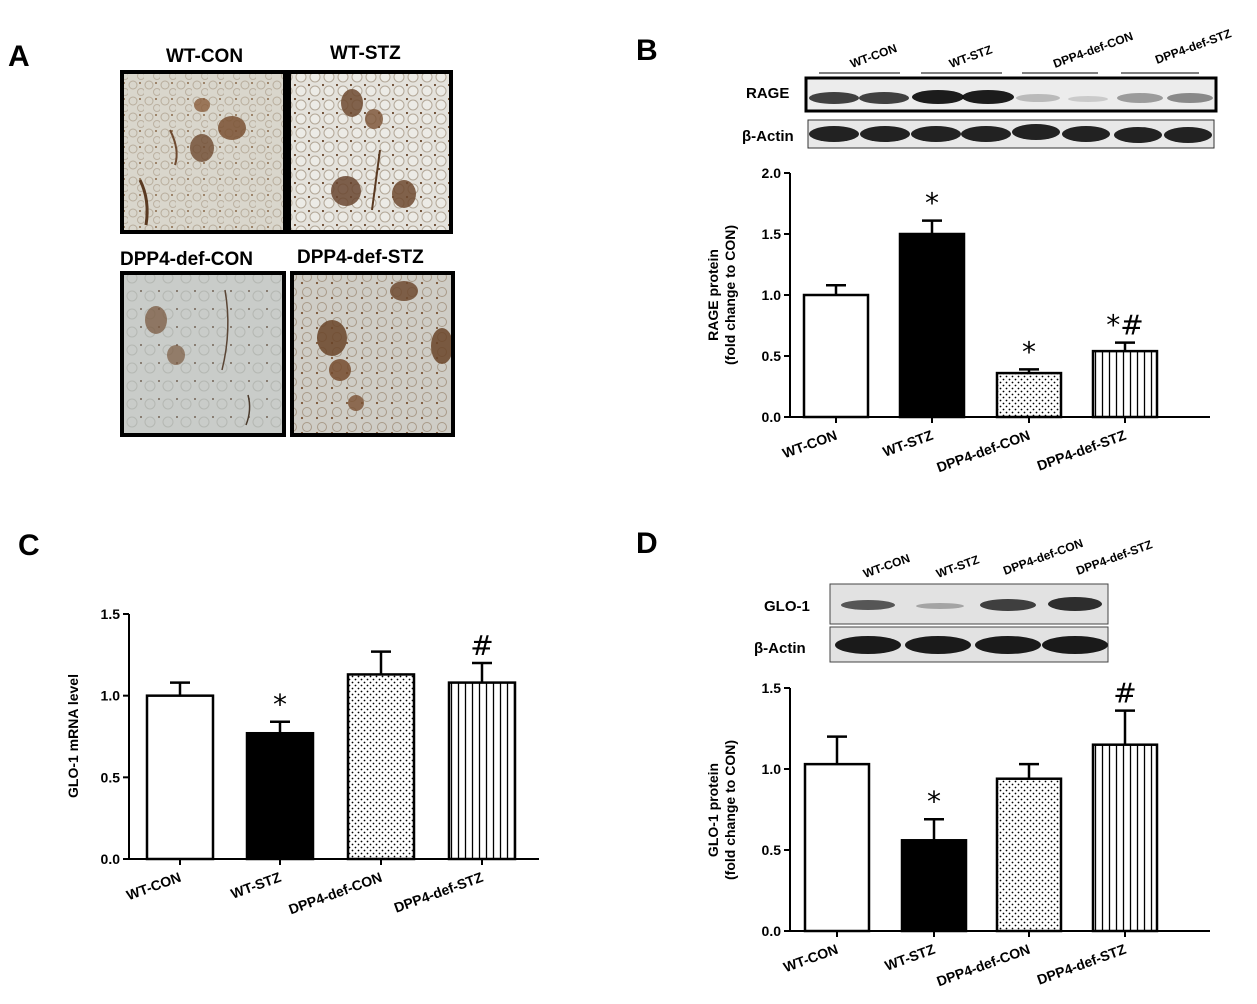  Describe the element at coordinates (256, 885) in the screenshot. I see `chart-c-x-label-wt-stz: WT-STZ` at that location.